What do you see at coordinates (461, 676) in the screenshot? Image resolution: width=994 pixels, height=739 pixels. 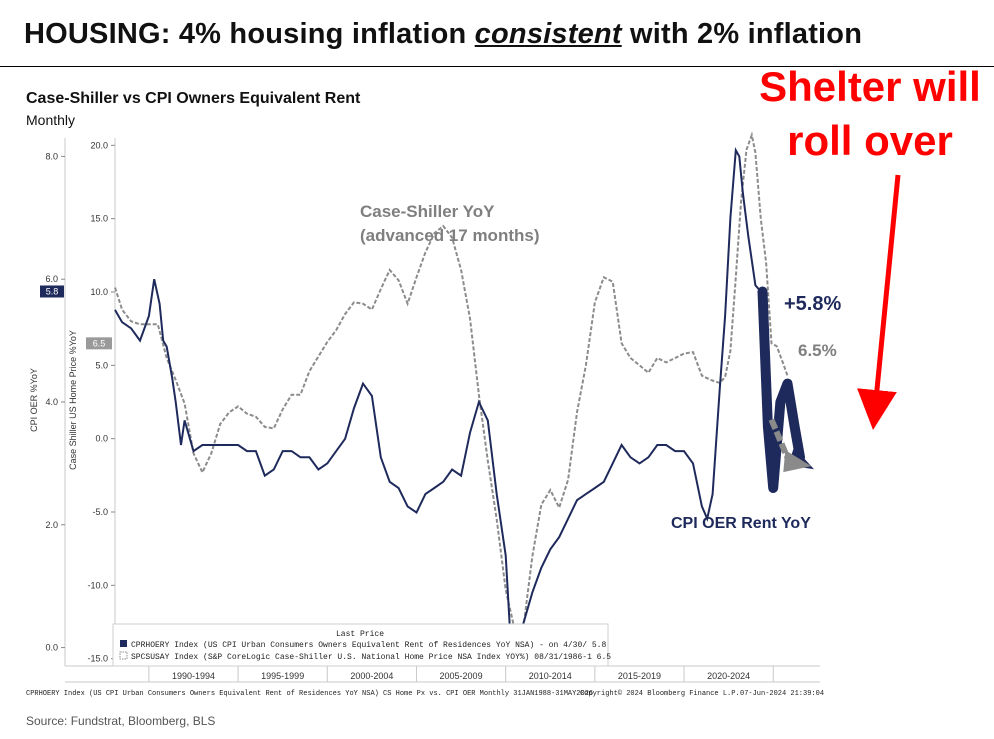 I see `x-tick-label: 2005-2009` at bounding box center [461, 676].